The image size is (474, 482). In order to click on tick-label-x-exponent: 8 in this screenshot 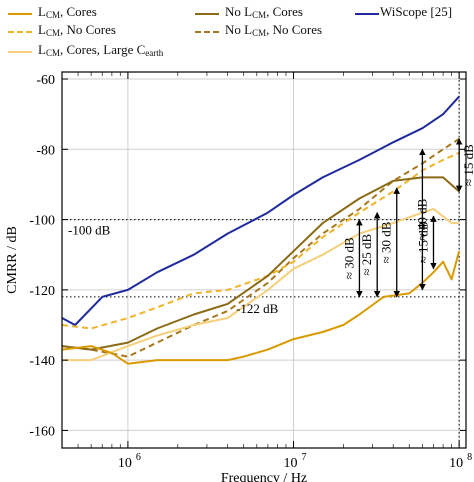, I will do `click(469, 457)`.